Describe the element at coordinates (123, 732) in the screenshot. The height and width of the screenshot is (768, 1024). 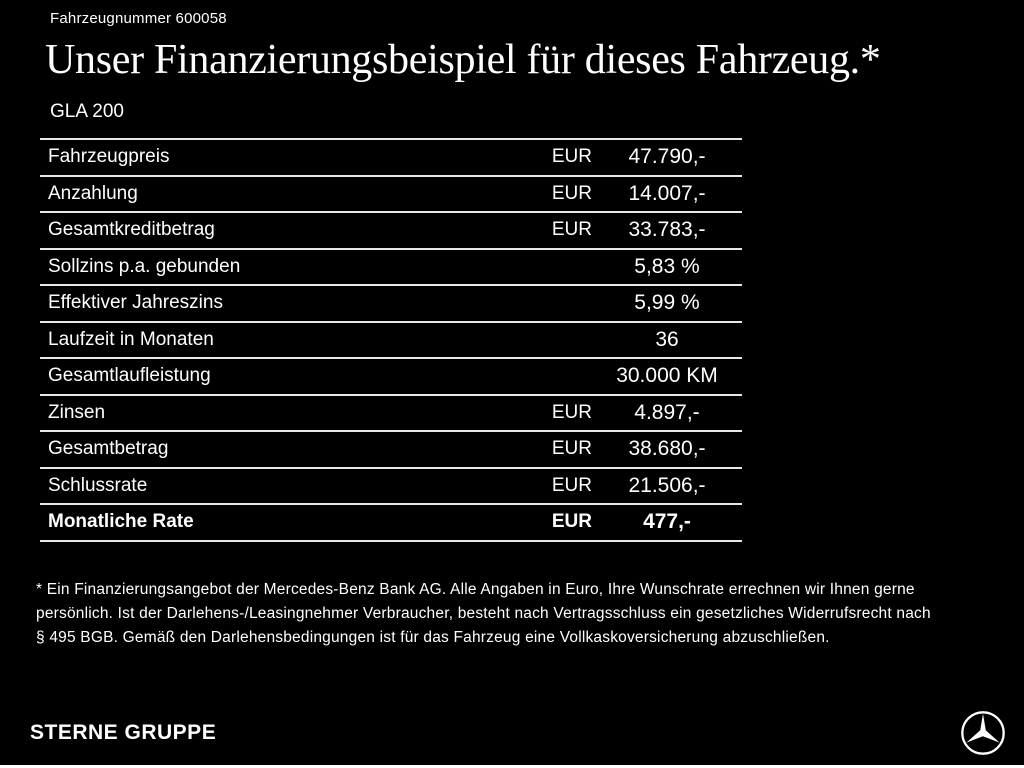
I see `dealer-brand: STERNE GRUPPE` at that location.